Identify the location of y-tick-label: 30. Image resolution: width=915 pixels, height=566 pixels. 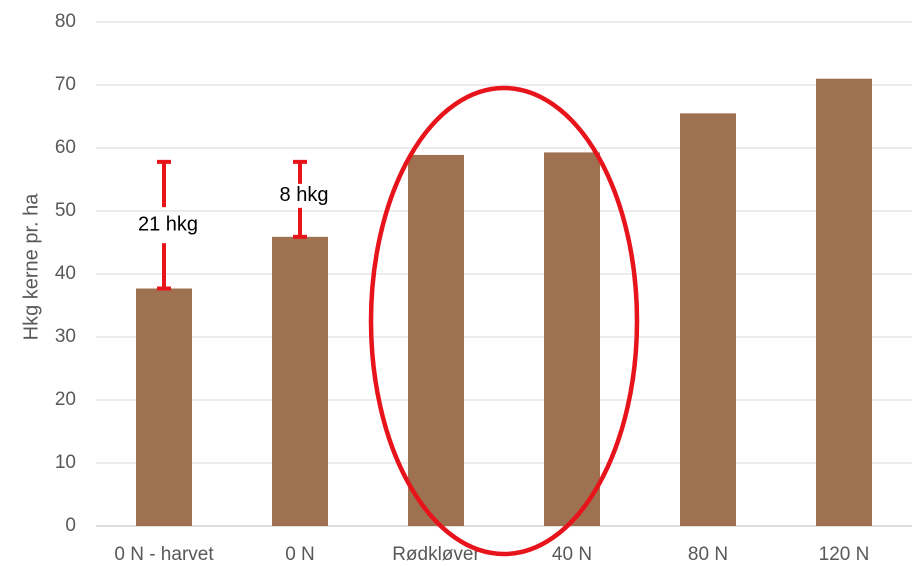
(65, 336).